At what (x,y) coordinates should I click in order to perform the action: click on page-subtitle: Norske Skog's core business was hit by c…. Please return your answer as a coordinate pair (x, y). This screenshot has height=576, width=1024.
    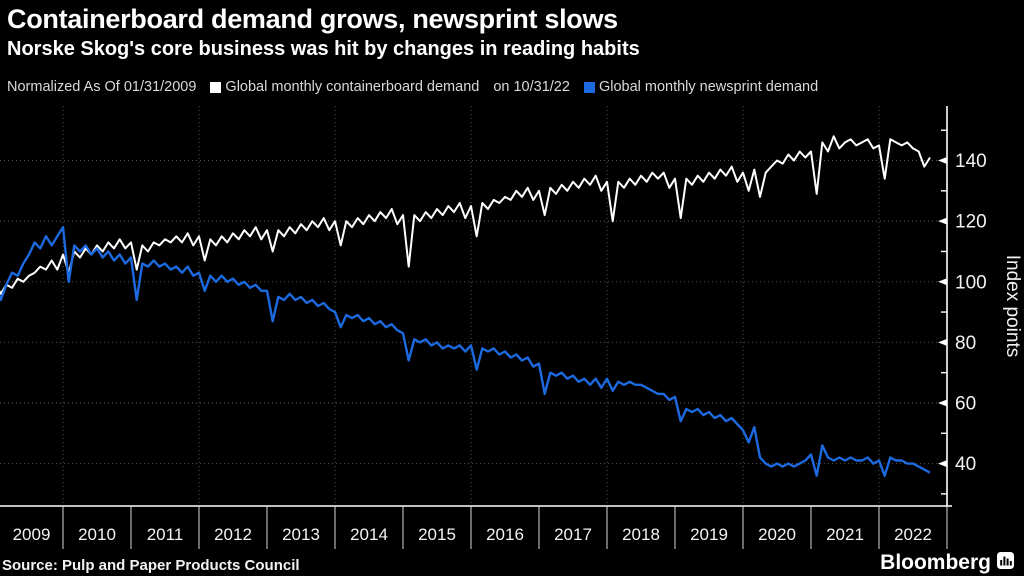
    Looking at the image, I should click on (323, 49).